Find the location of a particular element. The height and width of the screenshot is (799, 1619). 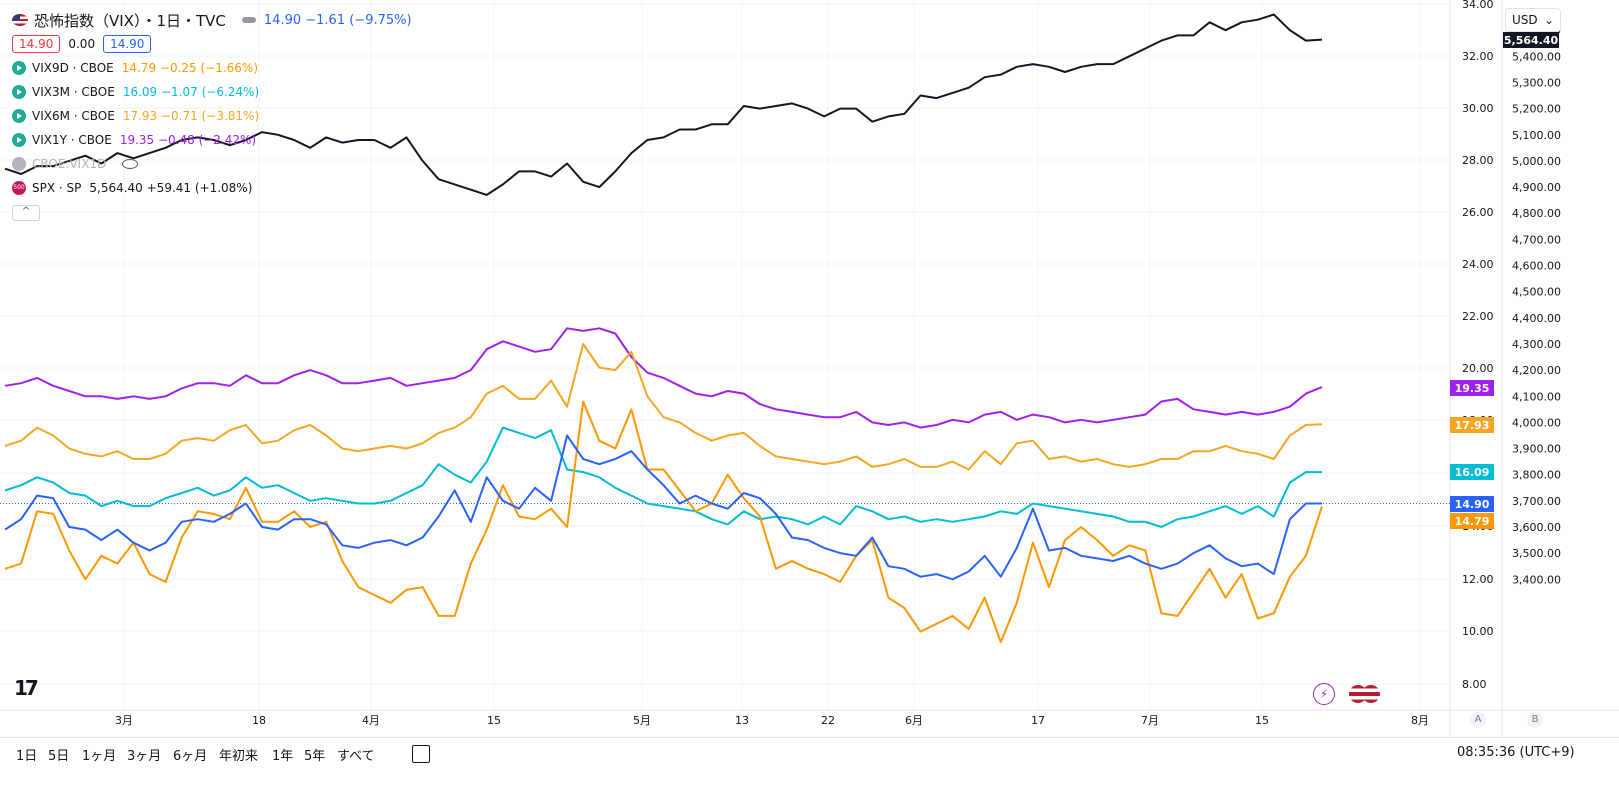

indicator-row-vix1y: VIX1Y · CBOE 19.35 −0.48 (−2.42%) is located at coordinates (212, 140).